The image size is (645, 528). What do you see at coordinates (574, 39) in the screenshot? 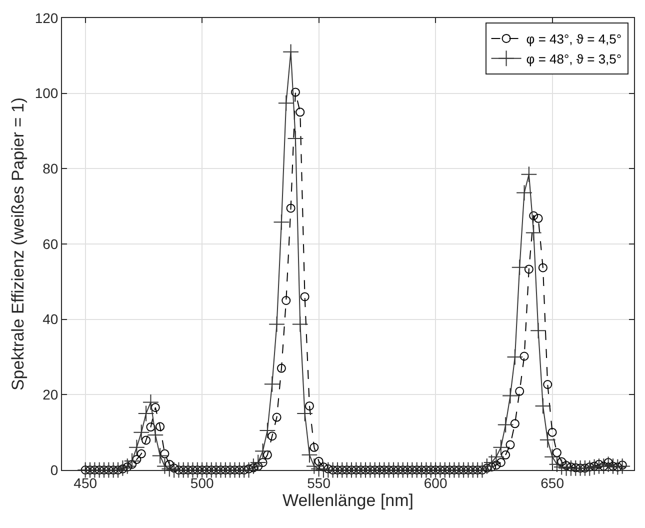
I see `legend-label: φ = 43°, ϑ = 4,5°` at bounding box center [574, 39].